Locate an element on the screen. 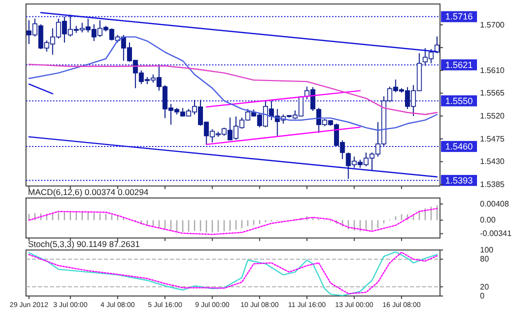 This screenshot has width=520, height=320. ref-line-label: 1.5460 is located at coordinates (459, 146).